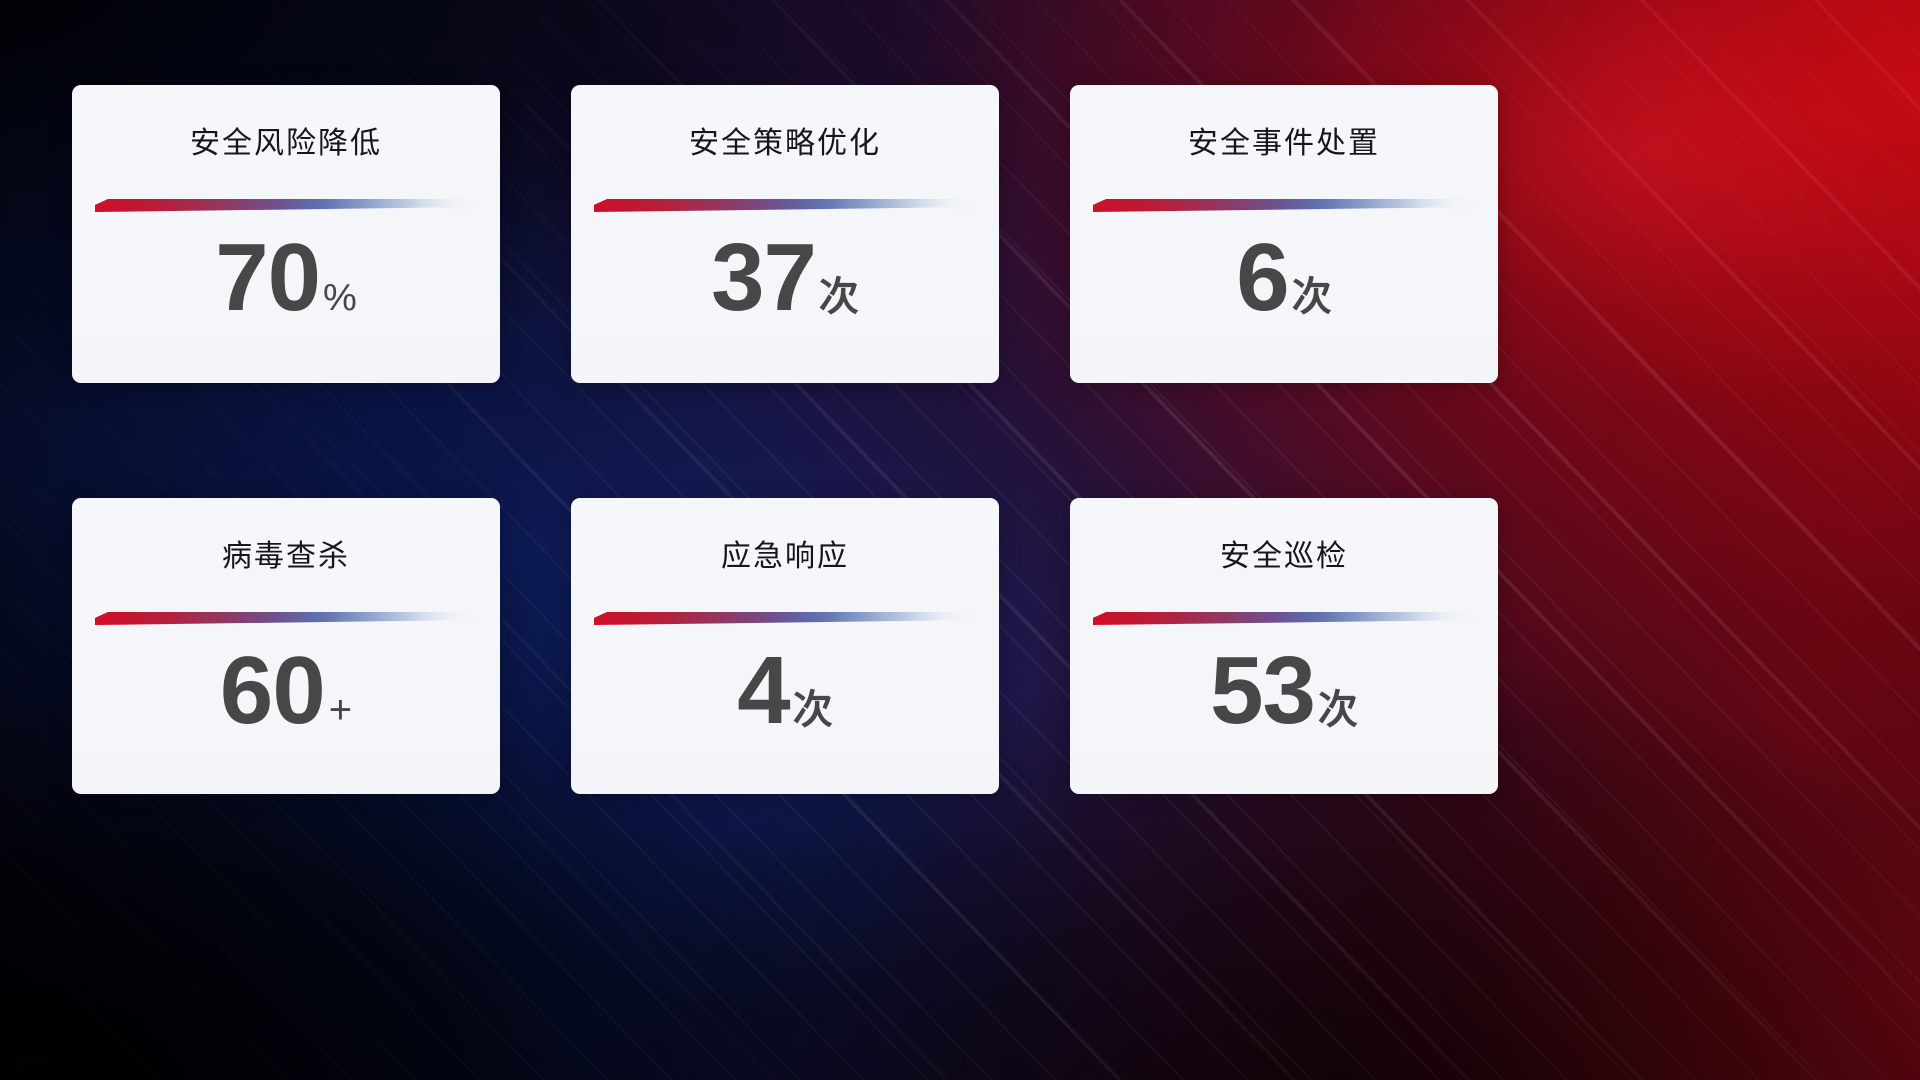  What do you see at coordinates (1284, 556) in the screenshot?
I see `metric-title: 安全巡检` at bounding box center [1284, 556].